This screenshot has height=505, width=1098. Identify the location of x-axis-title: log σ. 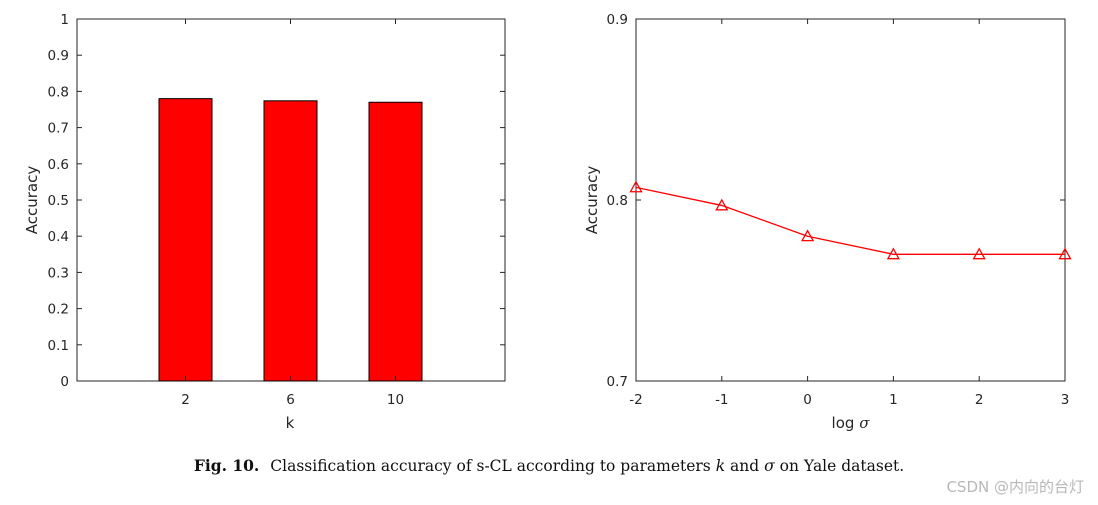
(851, 423).